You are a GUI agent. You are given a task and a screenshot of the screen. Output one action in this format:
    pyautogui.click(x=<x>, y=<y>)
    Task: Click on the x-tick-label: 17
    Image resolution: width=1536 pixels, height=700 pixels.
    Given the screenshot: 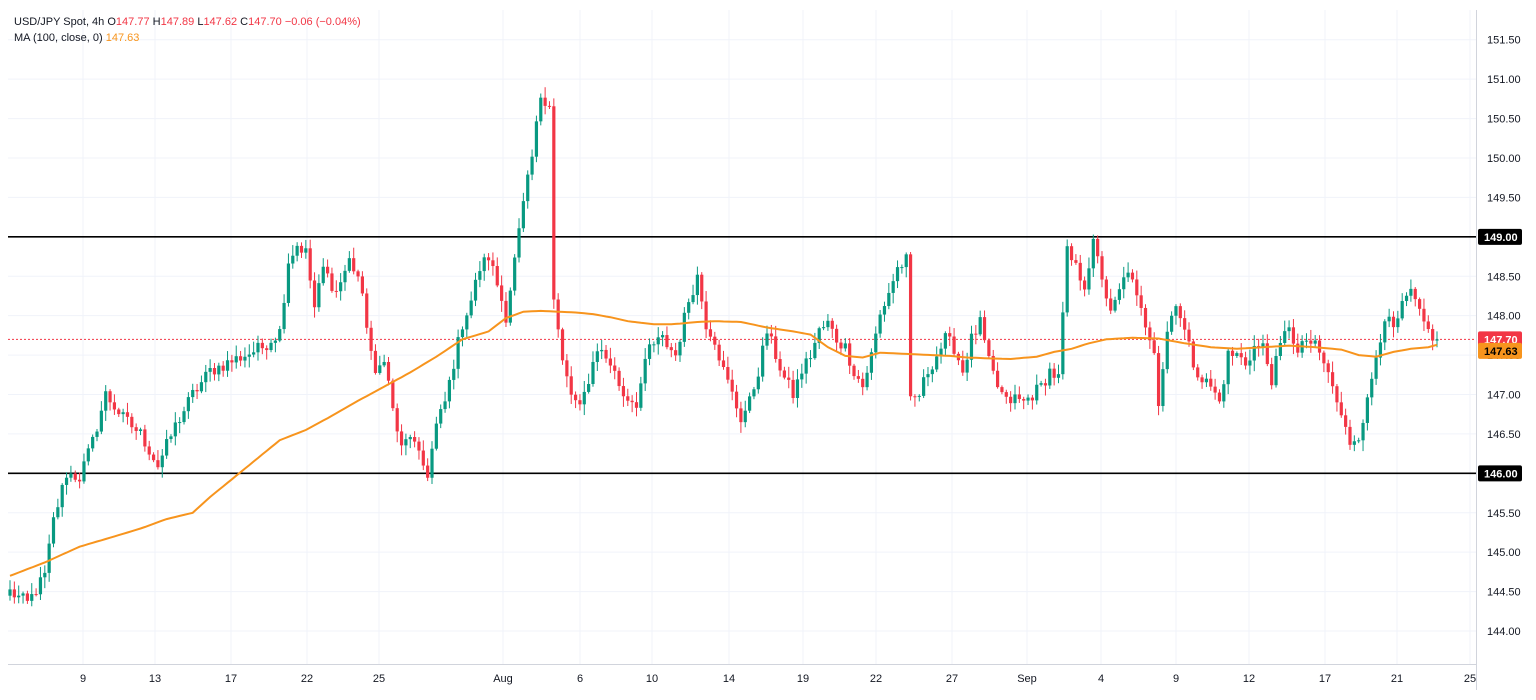 What is the action you would take?
    pyautogui.click(x=231, y=679)
    